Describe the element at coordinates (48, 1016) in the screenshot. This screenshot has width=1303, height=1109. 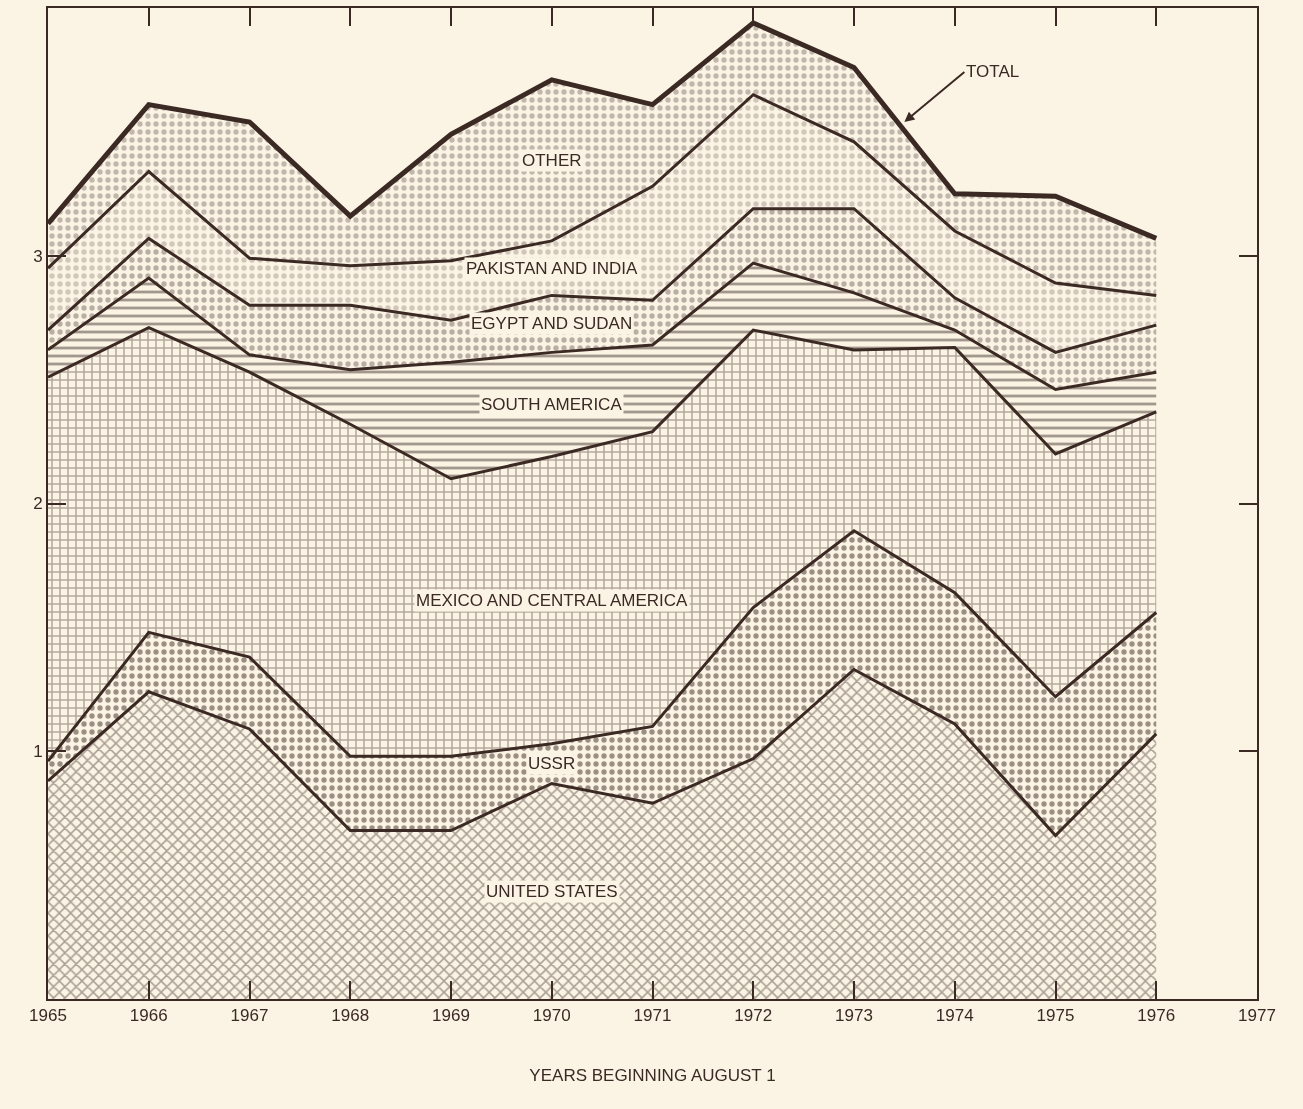
I see `x-tick-label: 1965` at that location.